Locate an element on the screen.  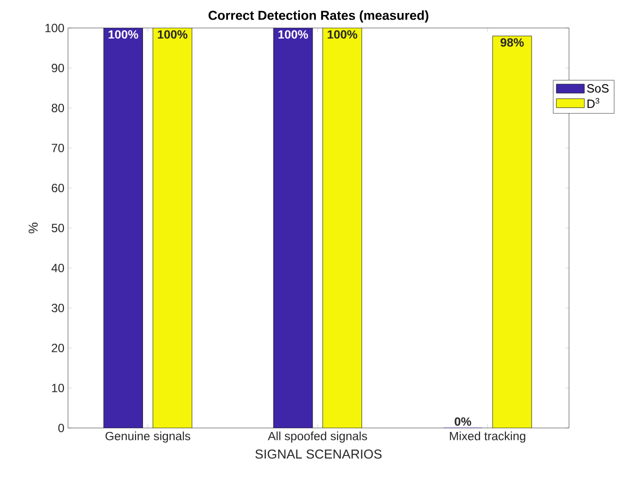
y-tick-label: 40 is located at coordinates (57, 268).